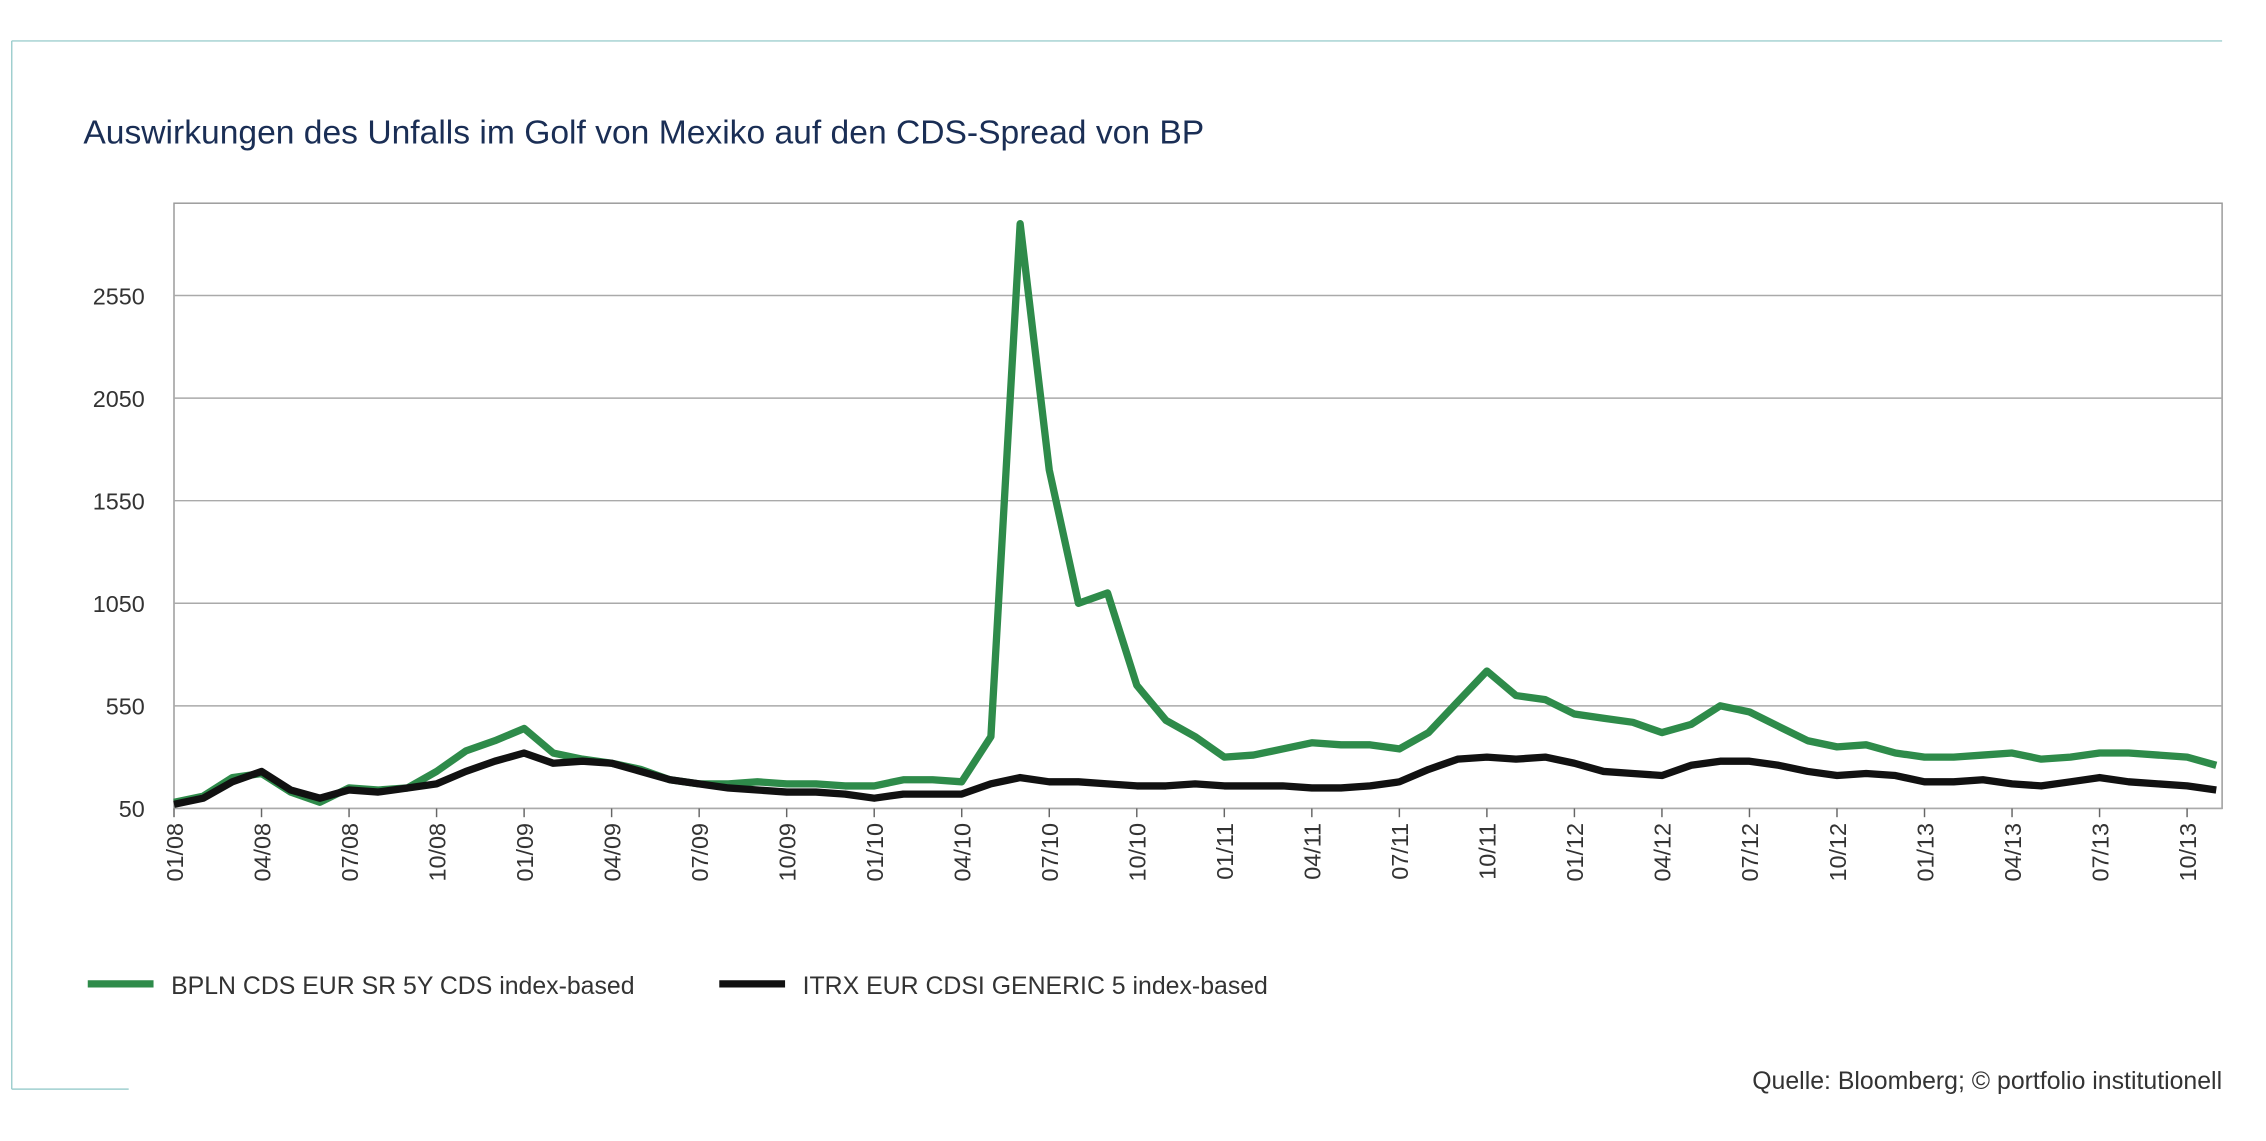 This screenshot has height=1141, width=2266. I want to click on x-tick-label: 01/13, so click(1925, 852).